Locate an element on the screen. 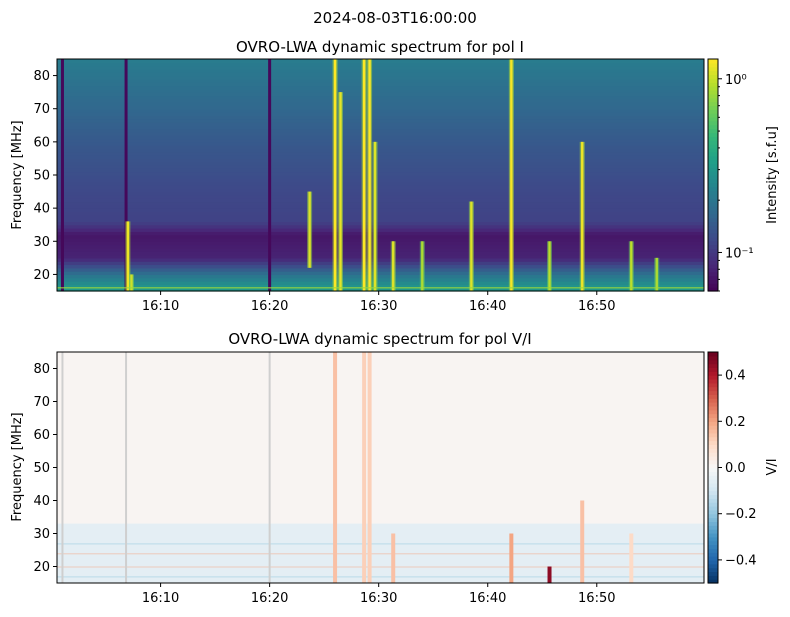 The image size is (790, 617). y-tick-label: 60 is located at coordinates (41, 142).